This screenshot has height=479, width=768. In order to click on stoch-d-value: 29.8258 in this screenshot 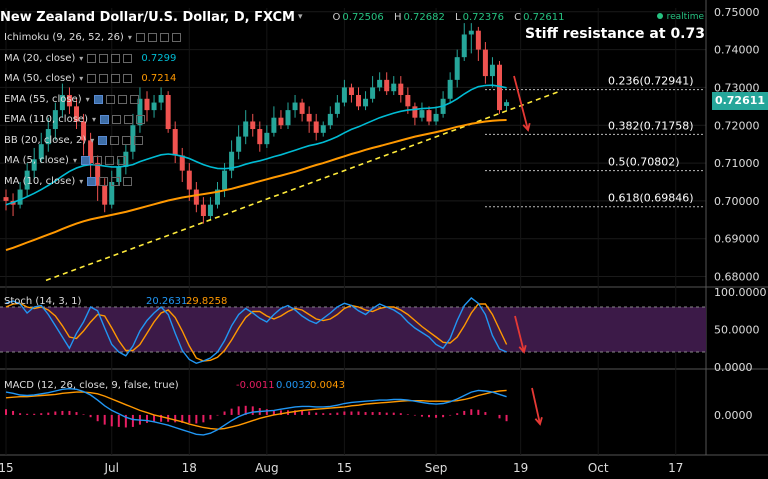, I will do `click(206, 301)`.